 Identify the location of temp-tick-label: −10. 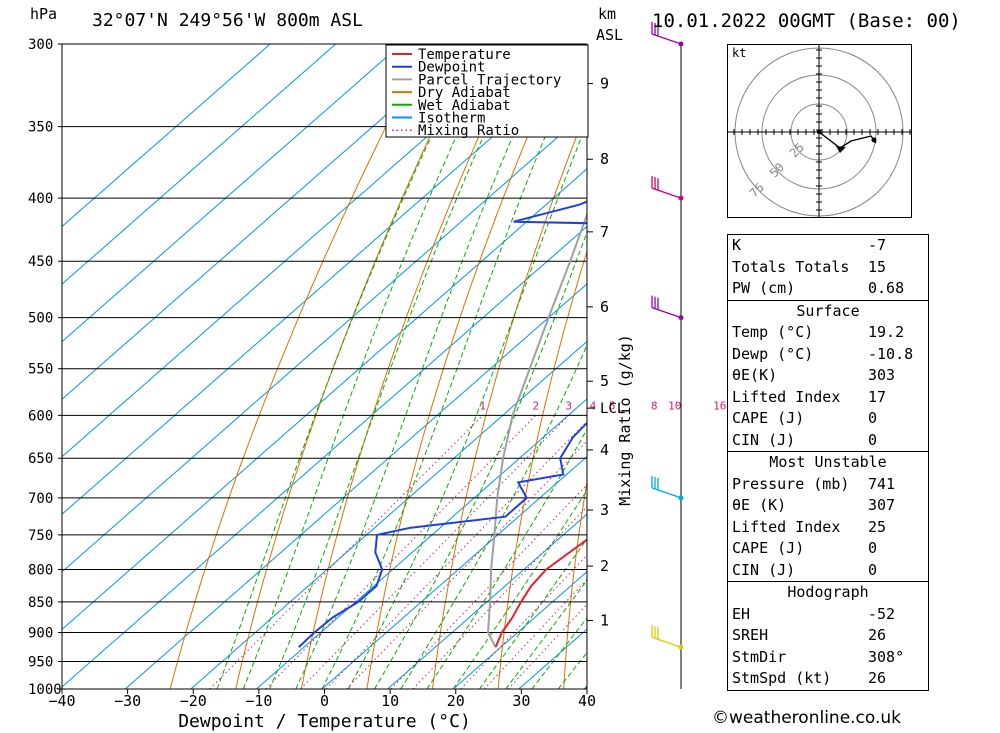
(258, 701).